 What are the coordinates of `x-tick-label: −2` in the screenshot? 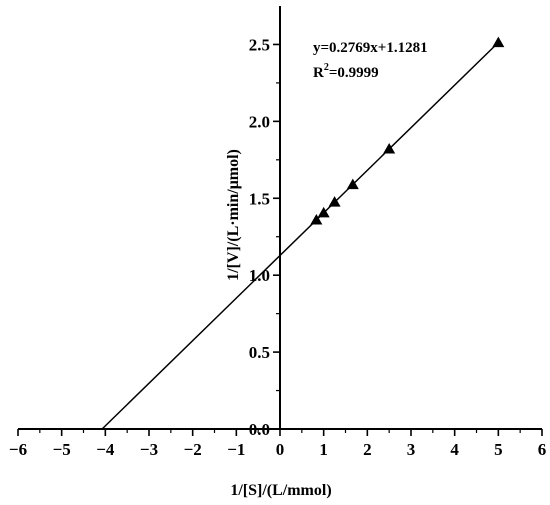 It's located at (193, 449).